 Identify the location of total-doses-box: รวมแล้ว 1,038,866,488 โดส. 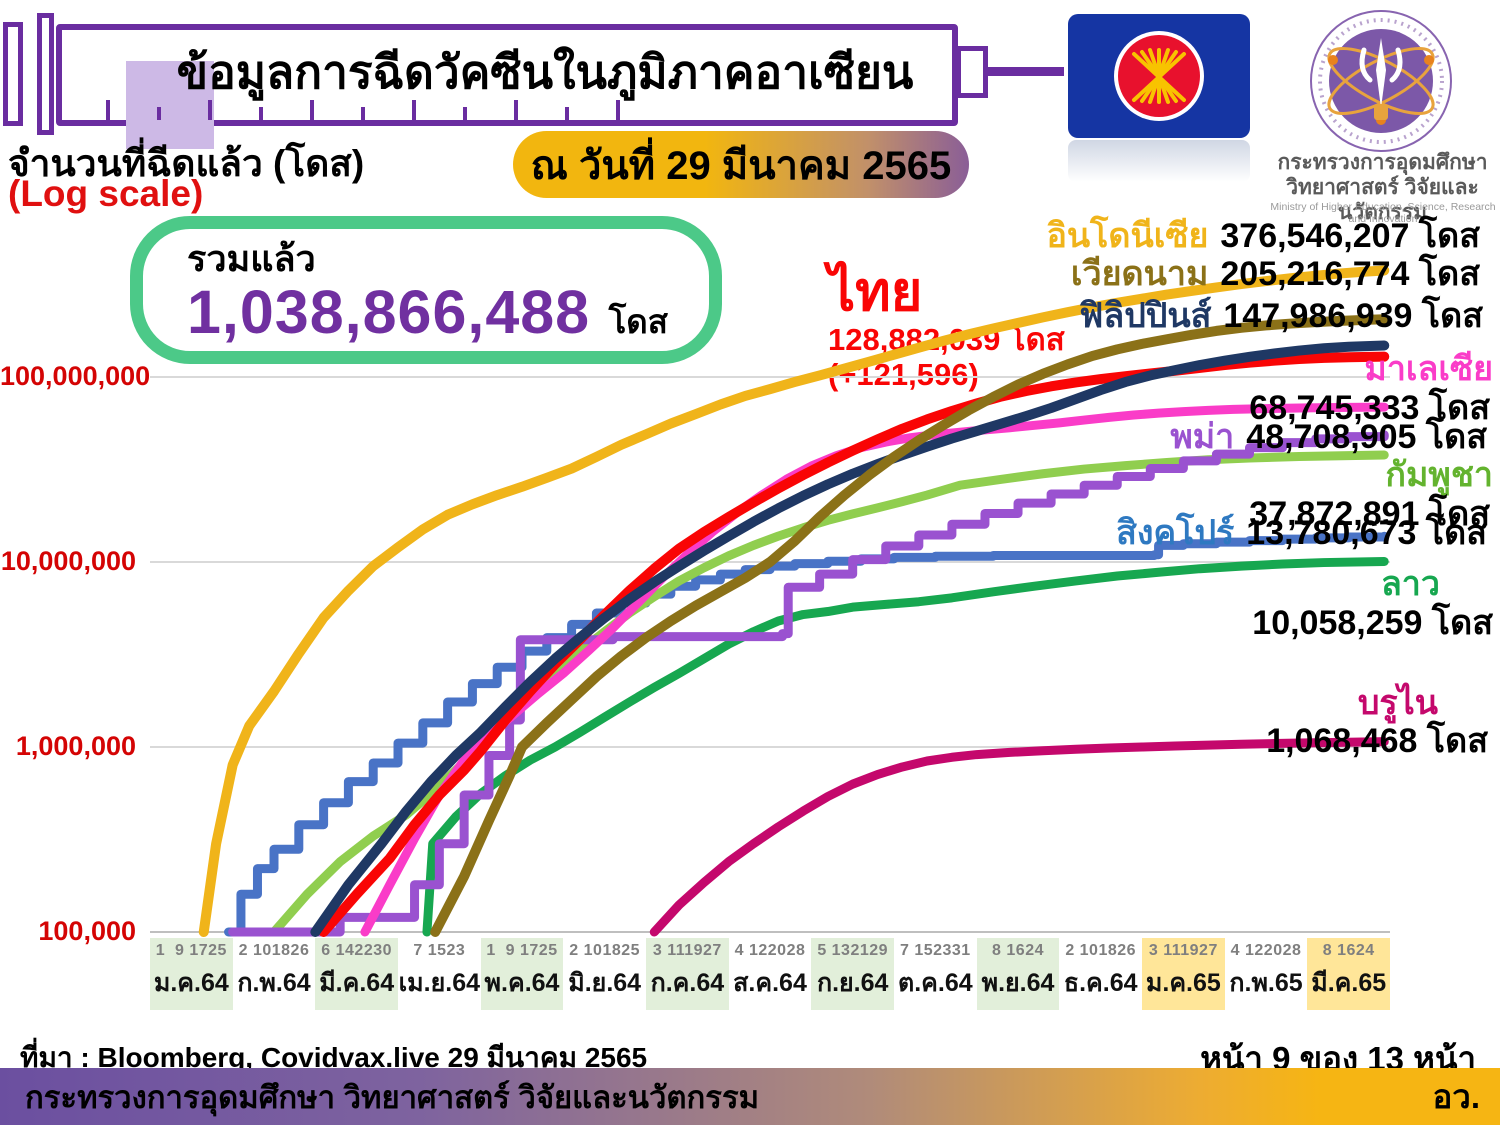
(426, 290).